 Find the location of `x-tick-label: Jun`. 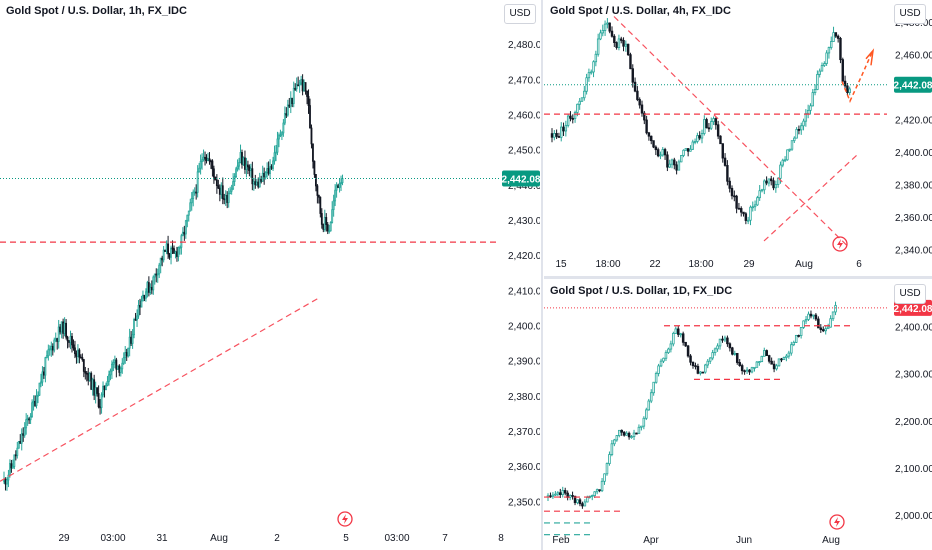

x-tick-label: Jun is located at coordinates (744, 540).